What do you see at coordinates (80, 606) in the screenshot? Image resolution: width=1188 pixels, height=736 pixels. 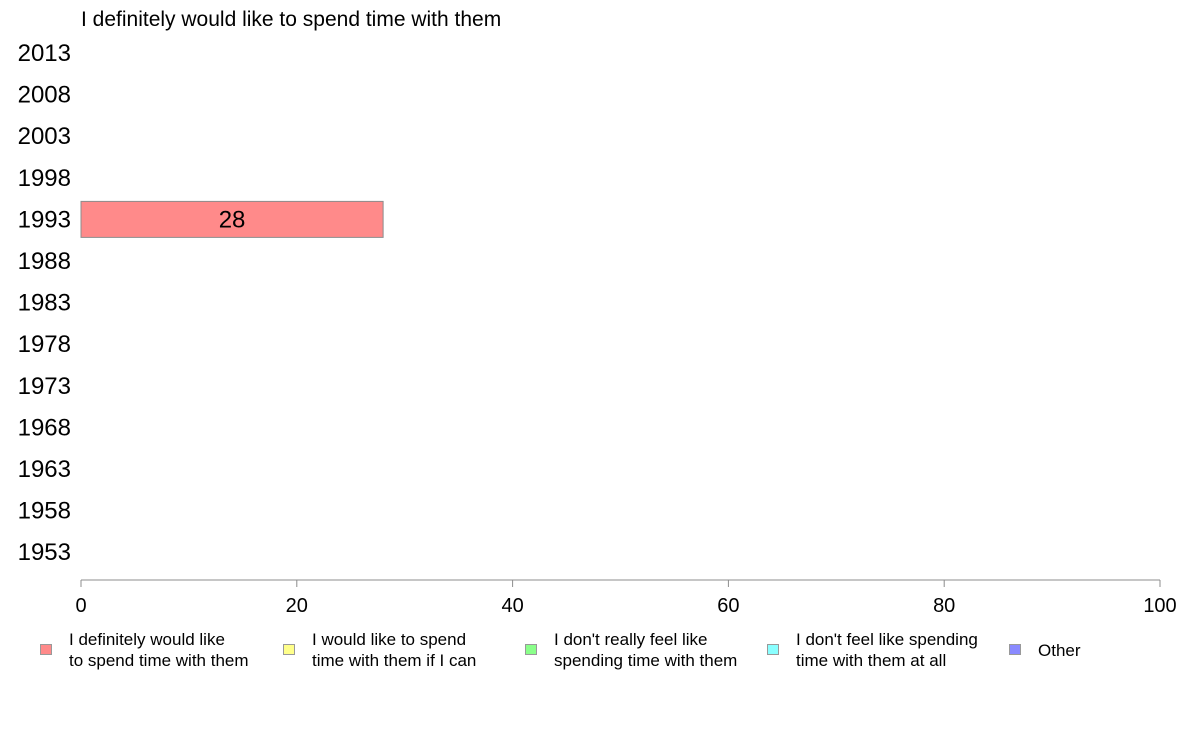 I see `x-tick-label: 0` at bounding box center [80, 606].